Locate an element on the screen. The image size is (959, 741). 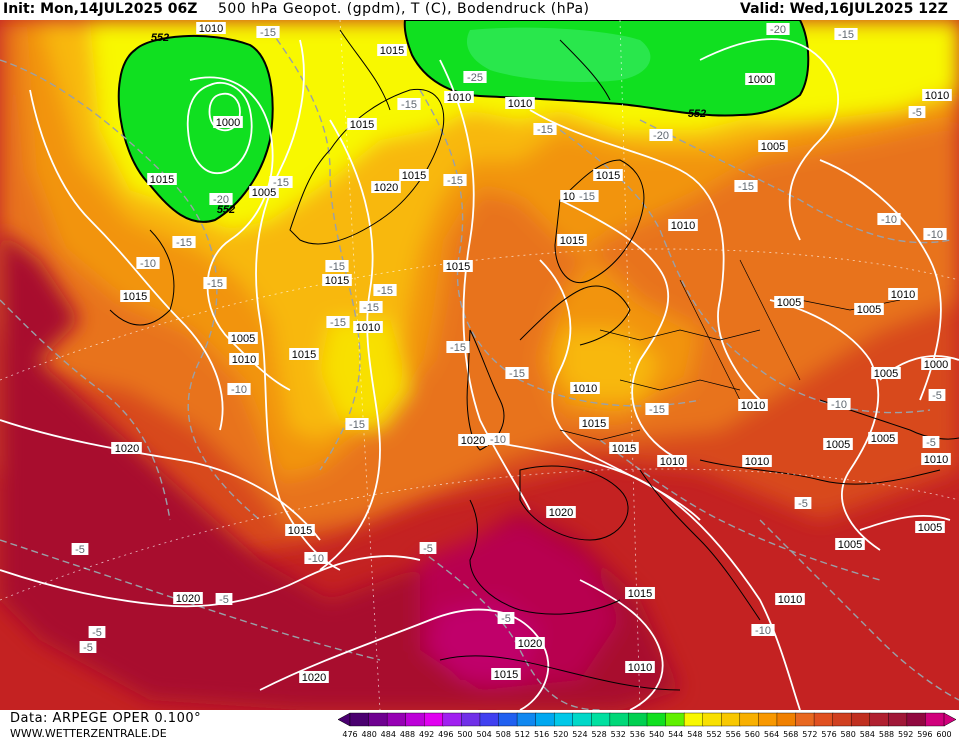
colorbar-tick-label: 592 is located at coordinates (905, 734).